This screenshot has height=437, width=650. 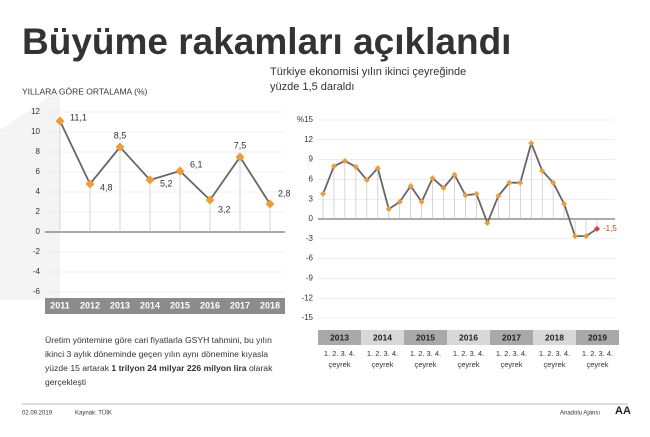 I want to click on data-label: 6,1, so click(x=196, y=164).